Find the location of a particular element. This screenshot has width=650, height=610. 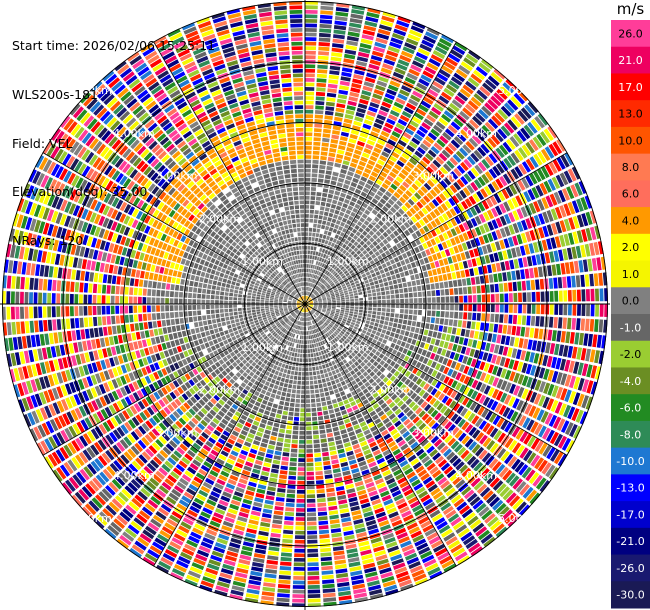

colorbar-tick-label: 26.0 is located at coordinates (630, 33).